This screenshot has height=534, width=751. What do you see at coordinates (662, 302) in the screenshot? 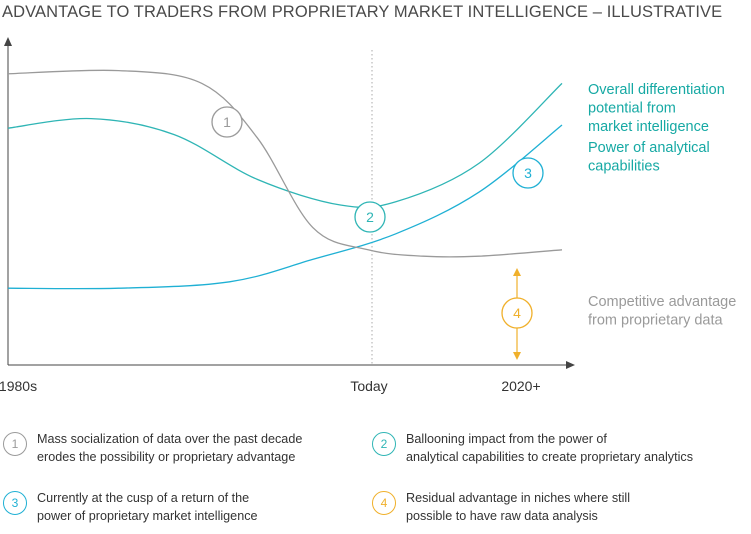
I see `series-label-3-line-1: Competitive advantage` at bounding box center [662, 302].